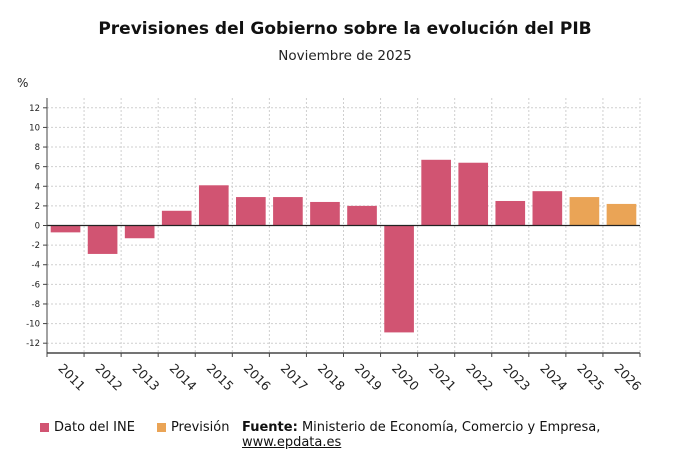  I want to click on bar-2015, so click(213, 205).